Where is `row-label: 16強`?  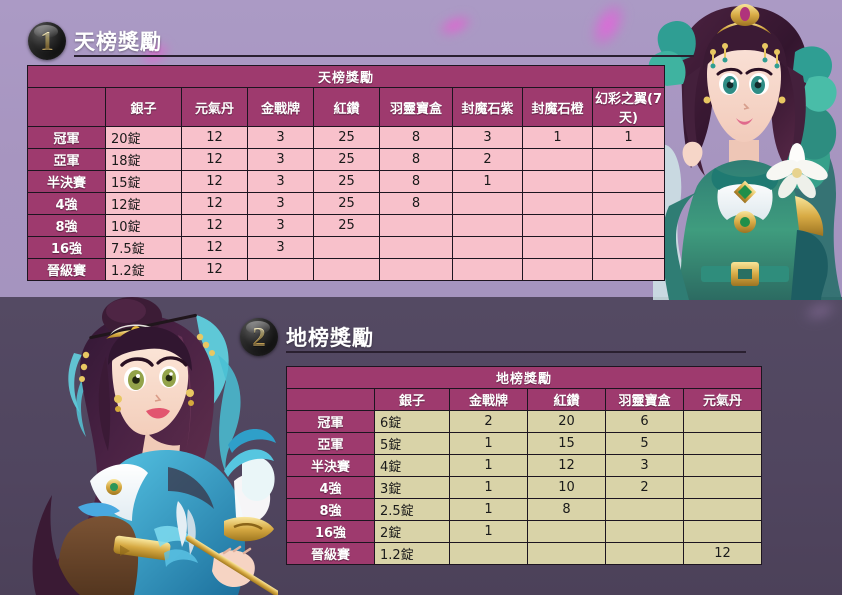 row-label: 16強 is located at coordinates (66, 247).